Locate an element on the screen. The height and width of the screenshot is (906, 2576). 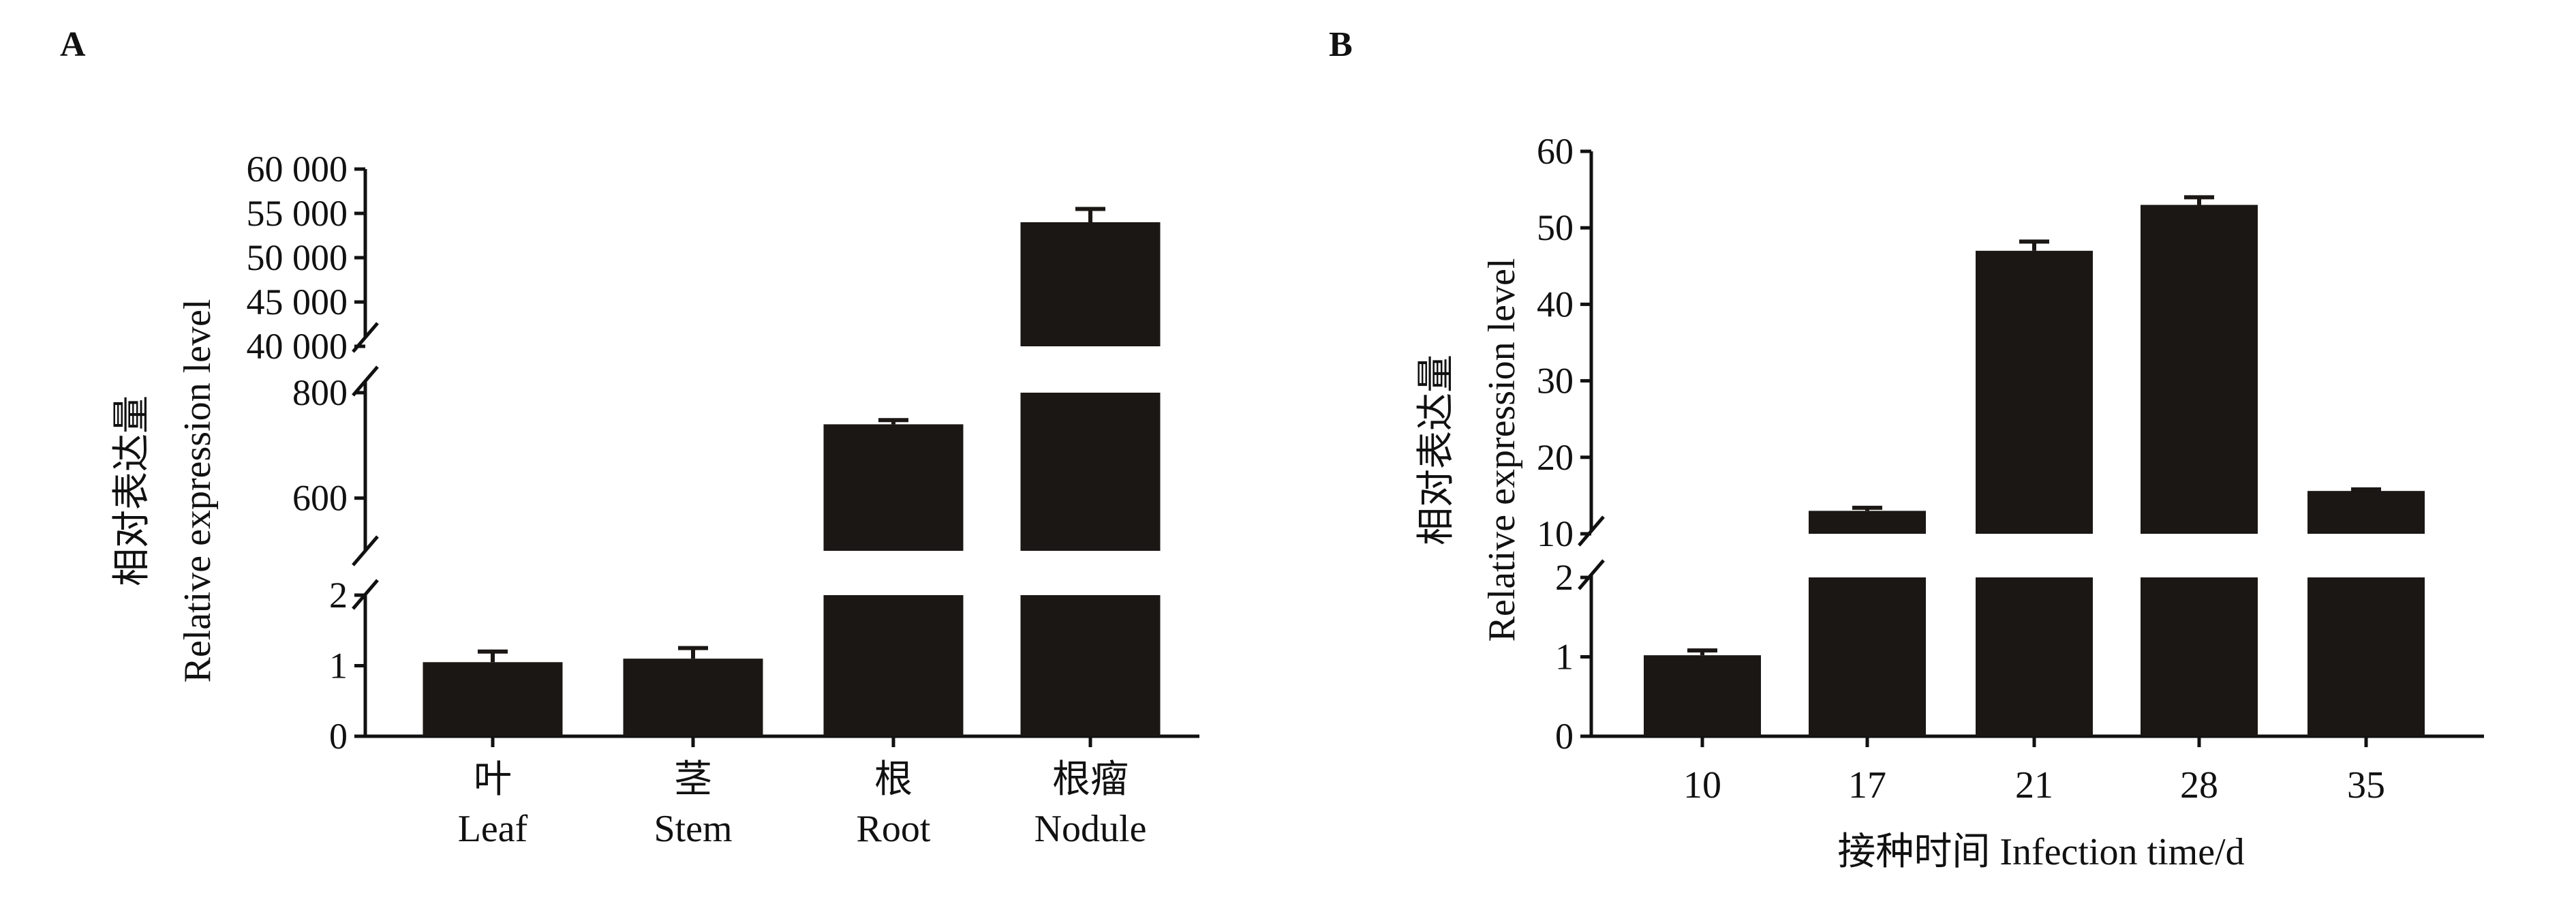
y-tick-label: 30 is located at coordinates (1555, 381).